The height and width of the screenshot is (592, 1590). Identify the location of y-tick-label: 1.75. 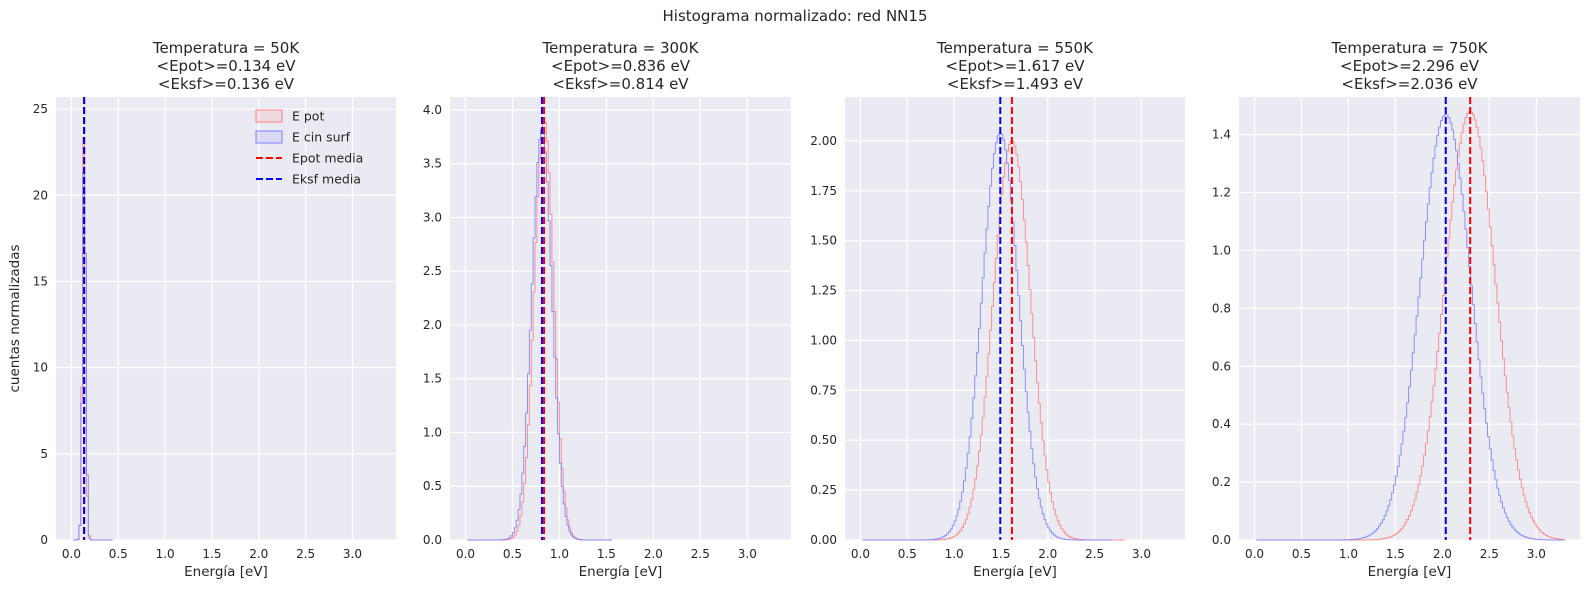
(823, 191).